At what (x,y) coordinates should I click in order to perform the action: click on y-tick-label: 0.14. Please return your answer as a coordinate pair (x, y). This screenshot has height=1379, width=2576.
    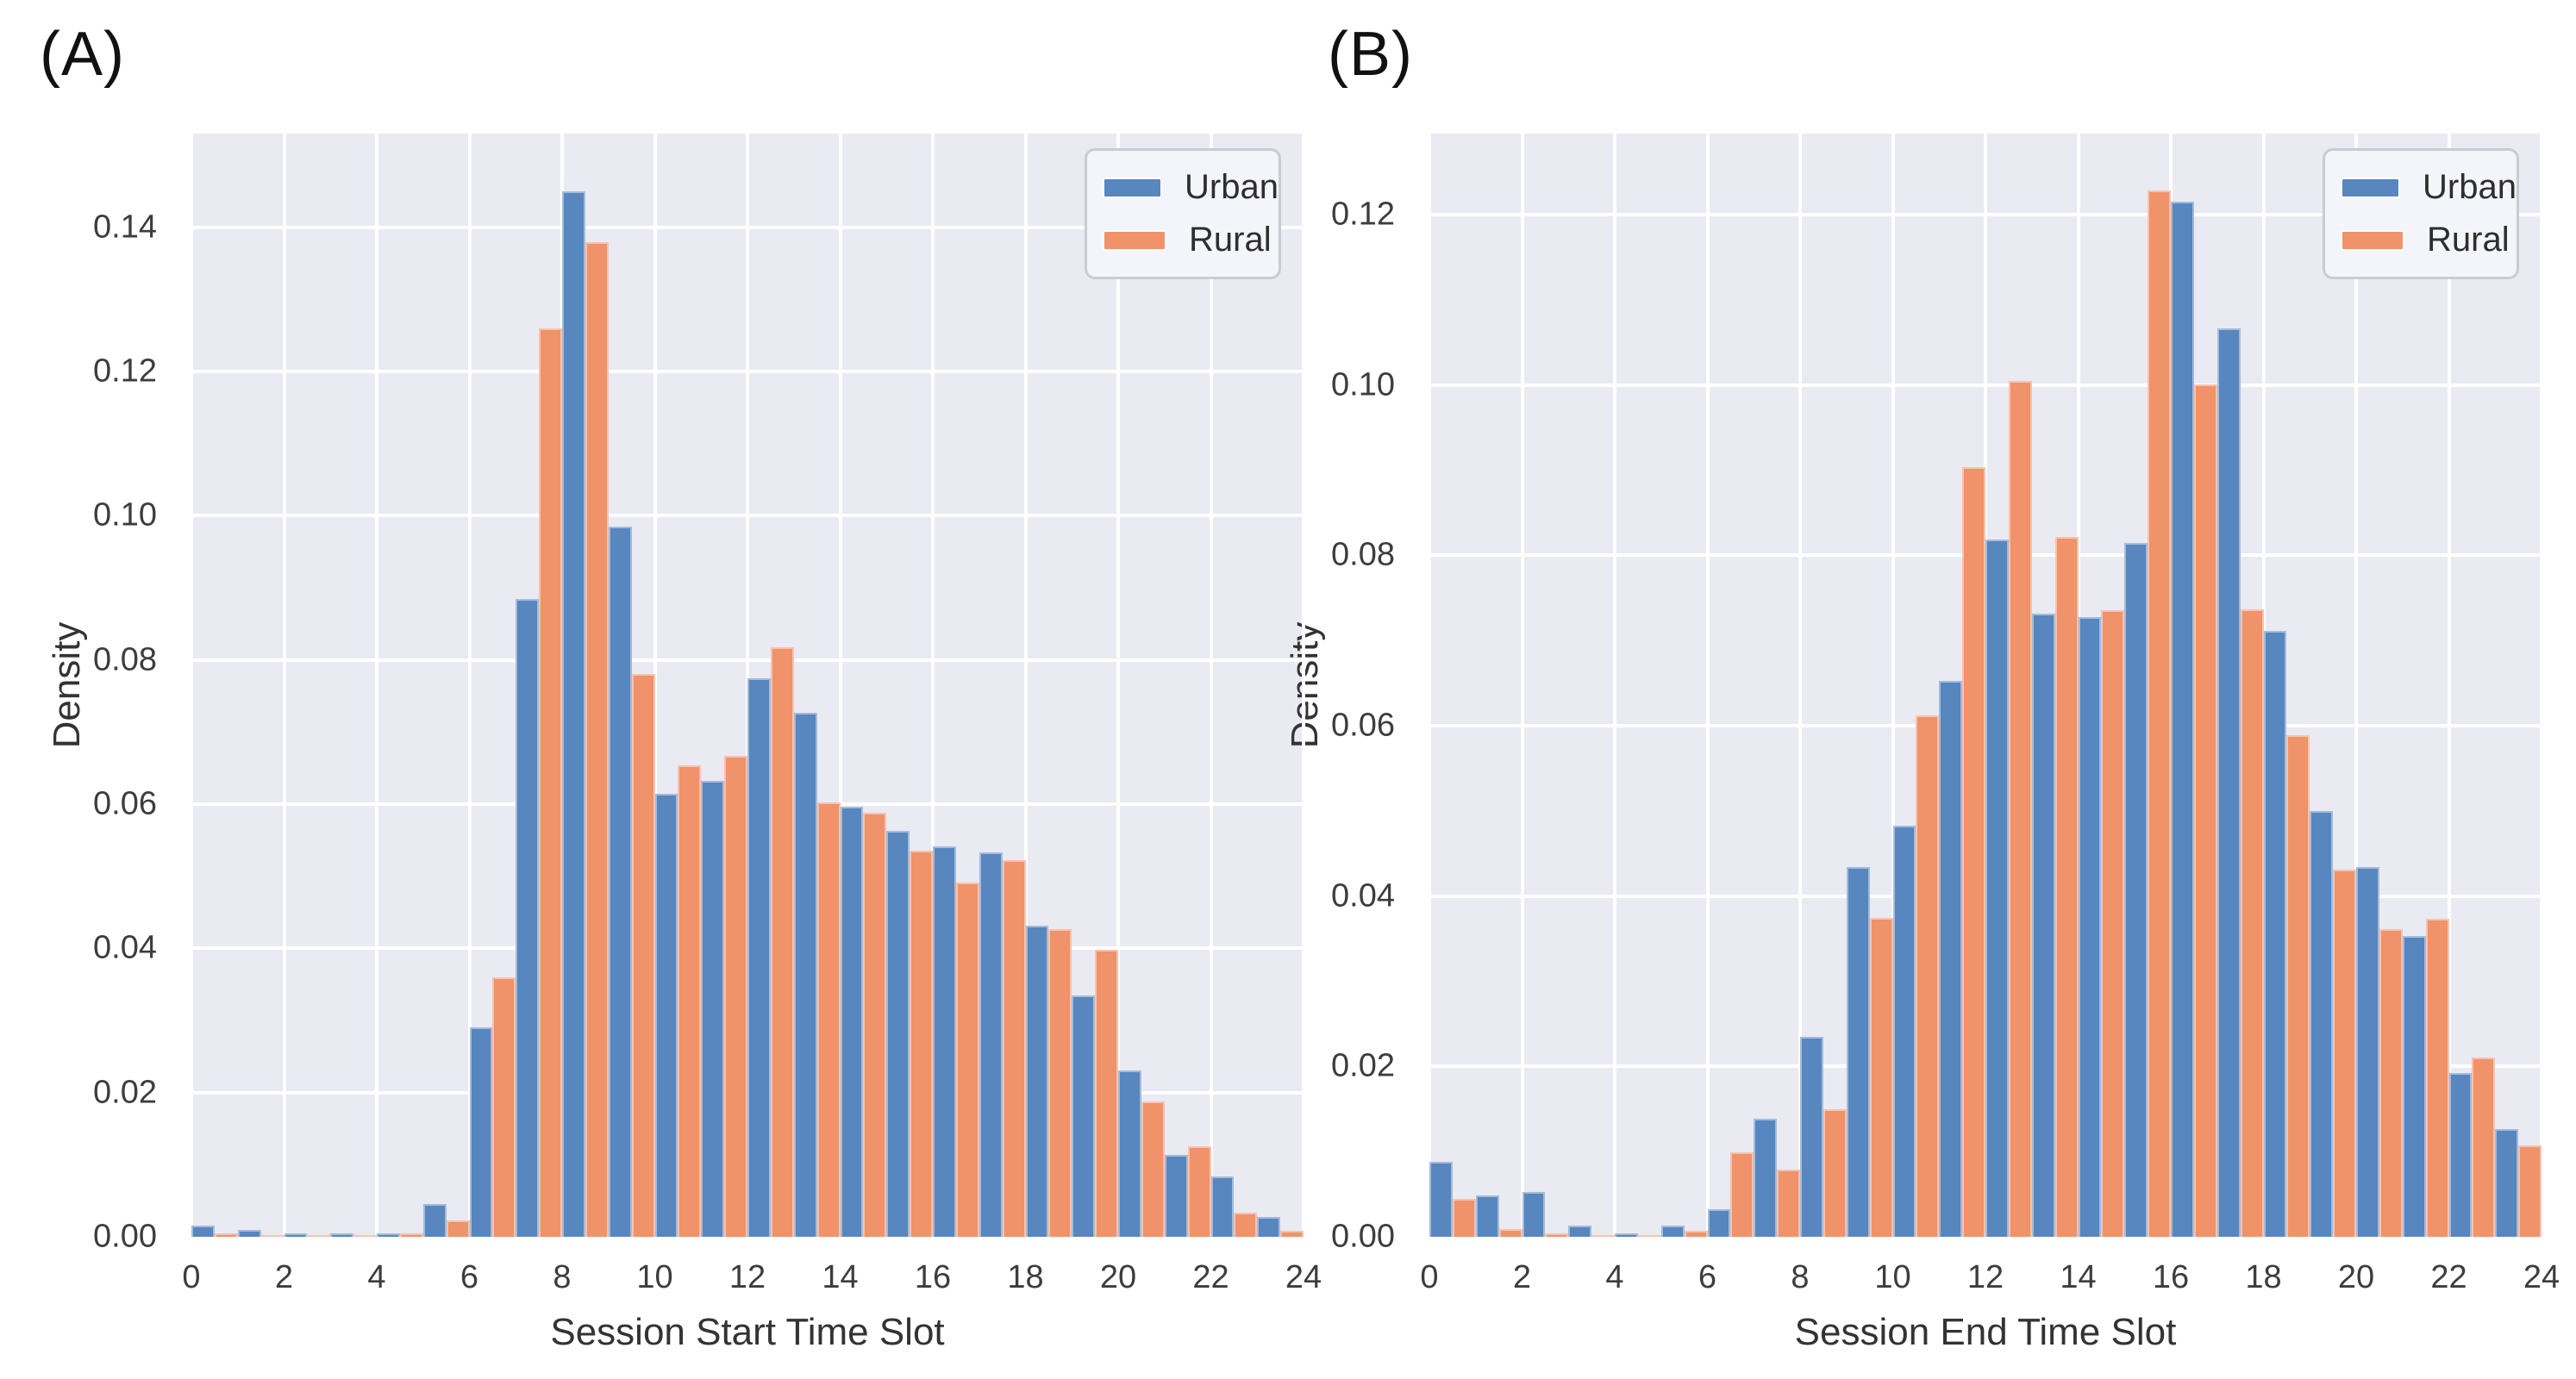
    Looking at the image, I should click on (125, 227).